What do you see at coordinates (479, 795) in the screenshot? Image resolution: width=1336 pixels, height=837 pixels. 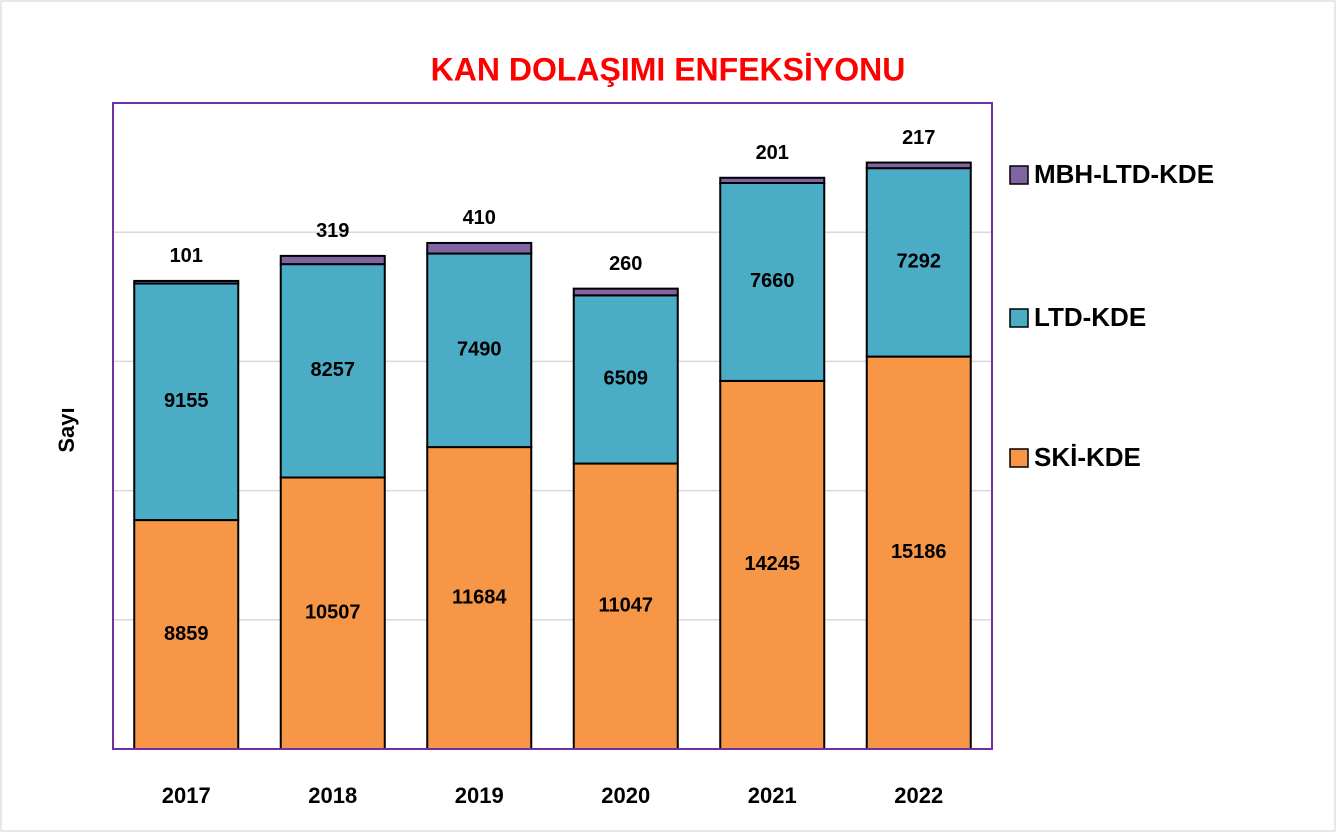 I see `x-tick-label: 2019` at bounding box center [479, 795].